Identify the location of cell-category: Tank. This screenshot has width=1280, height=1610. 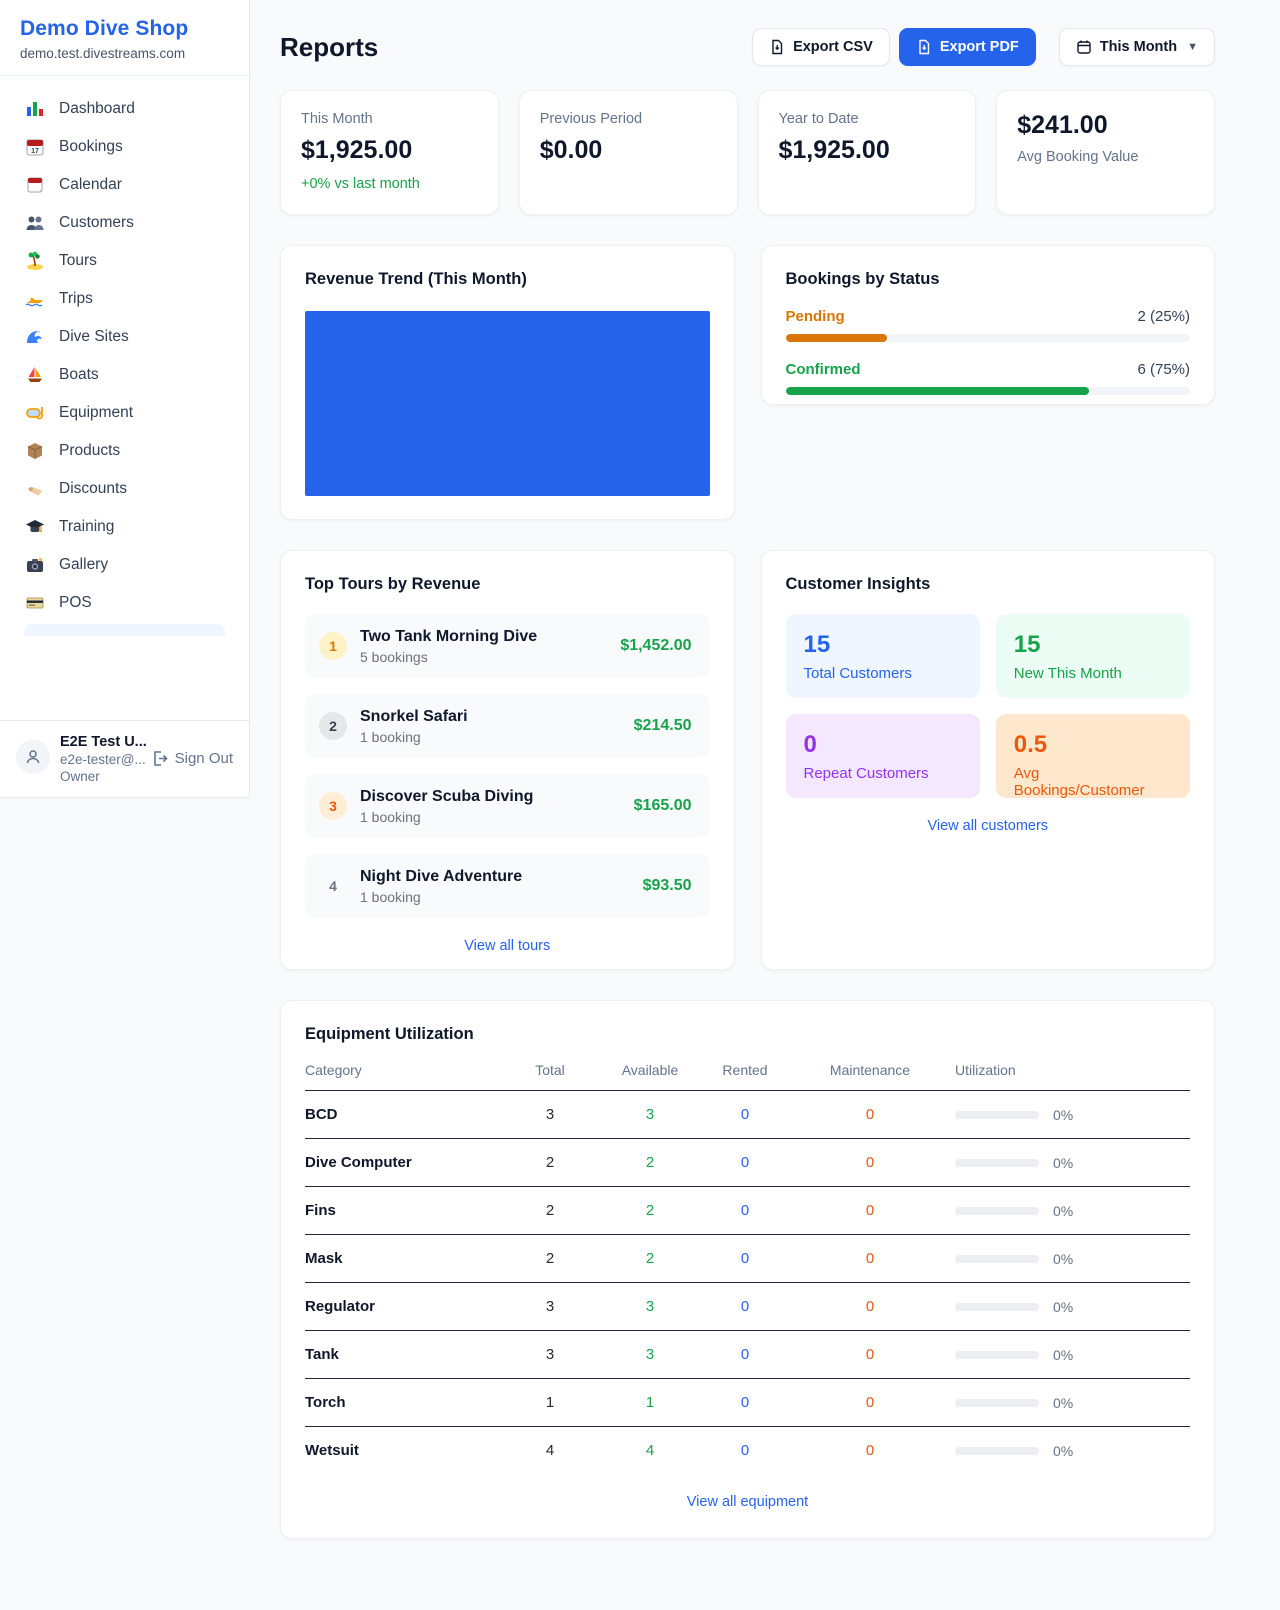
(322, 1354).